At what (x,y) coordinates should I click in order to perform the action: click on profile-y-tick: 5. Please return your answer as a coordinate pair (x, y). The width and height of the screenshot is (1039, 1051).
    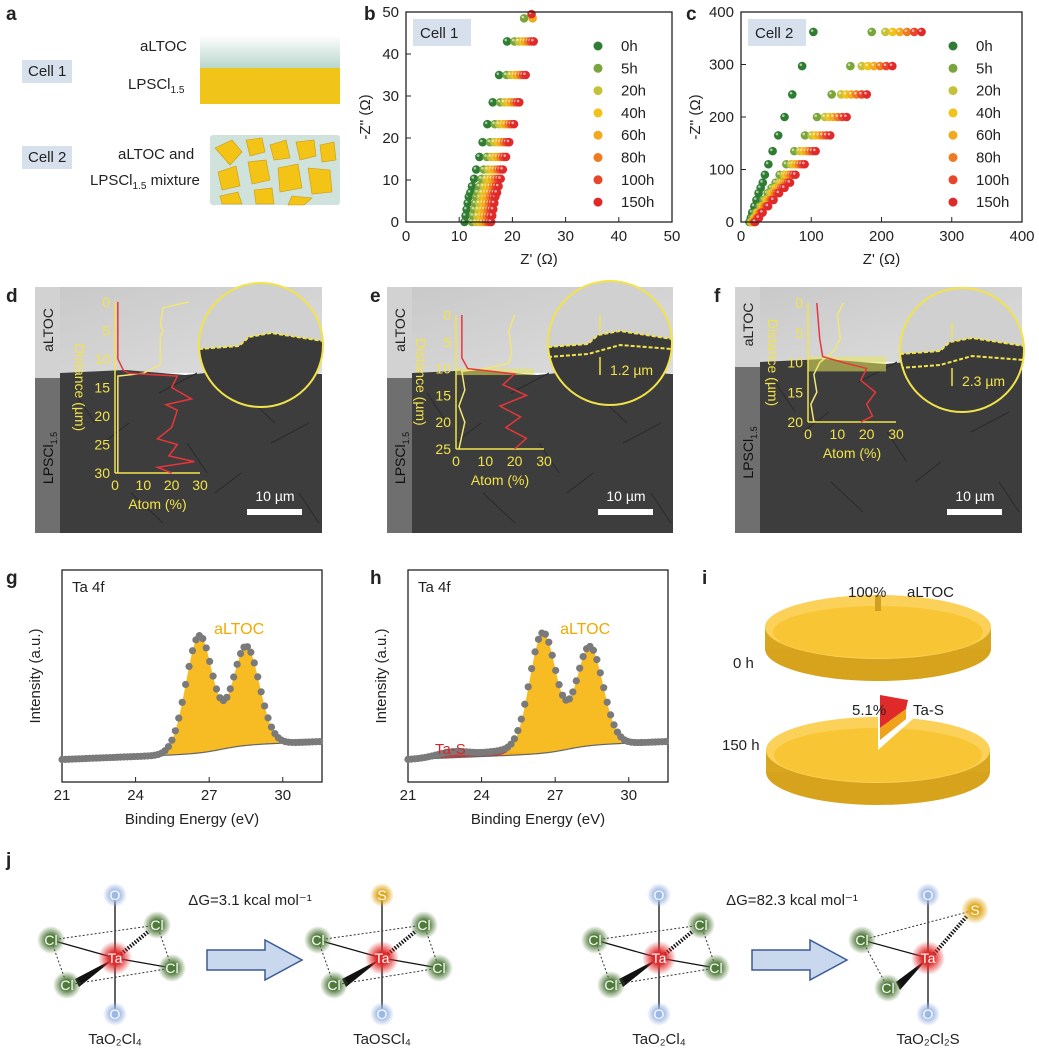
    Looking at the image, I should click on (799, 333).